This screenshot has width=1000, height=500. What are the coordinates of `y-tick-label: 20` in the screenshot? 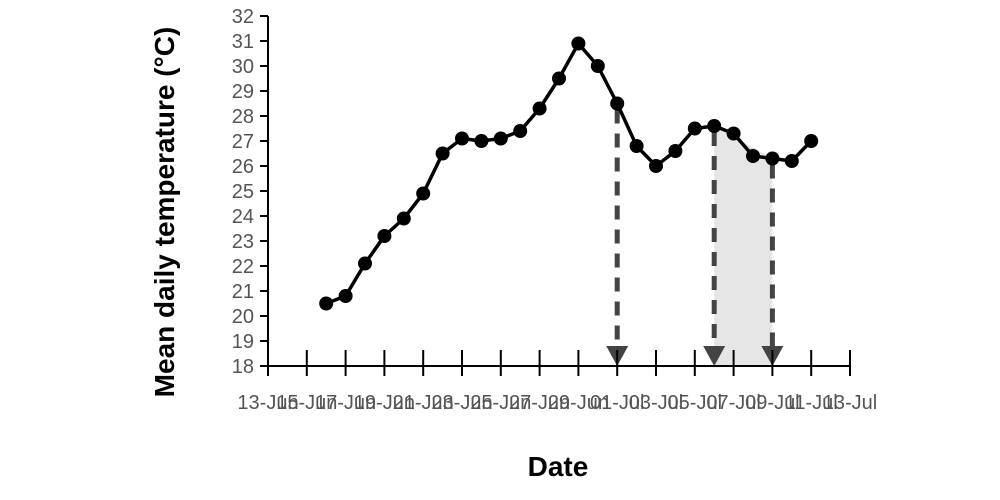 It's located at (243, 317).